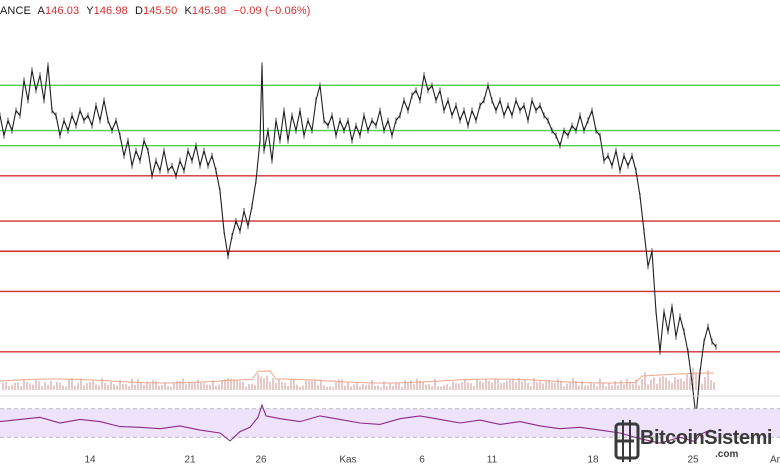 This screenshot has height=475, width=780. I want to click on watermark-brand: BitcoinSistemi, so click(706, 438).